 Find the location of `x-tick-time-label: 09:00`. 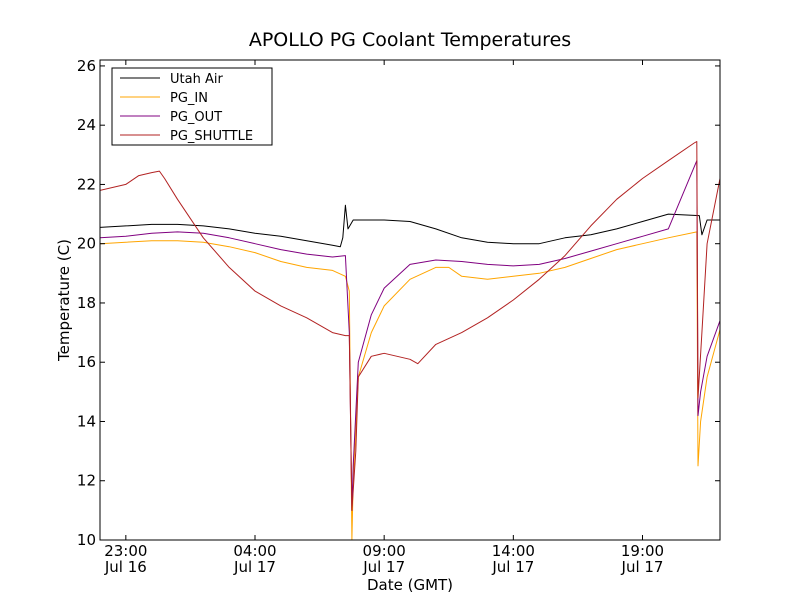

x-tick-time-label: 09:00 is located at coordinates (384, 551).